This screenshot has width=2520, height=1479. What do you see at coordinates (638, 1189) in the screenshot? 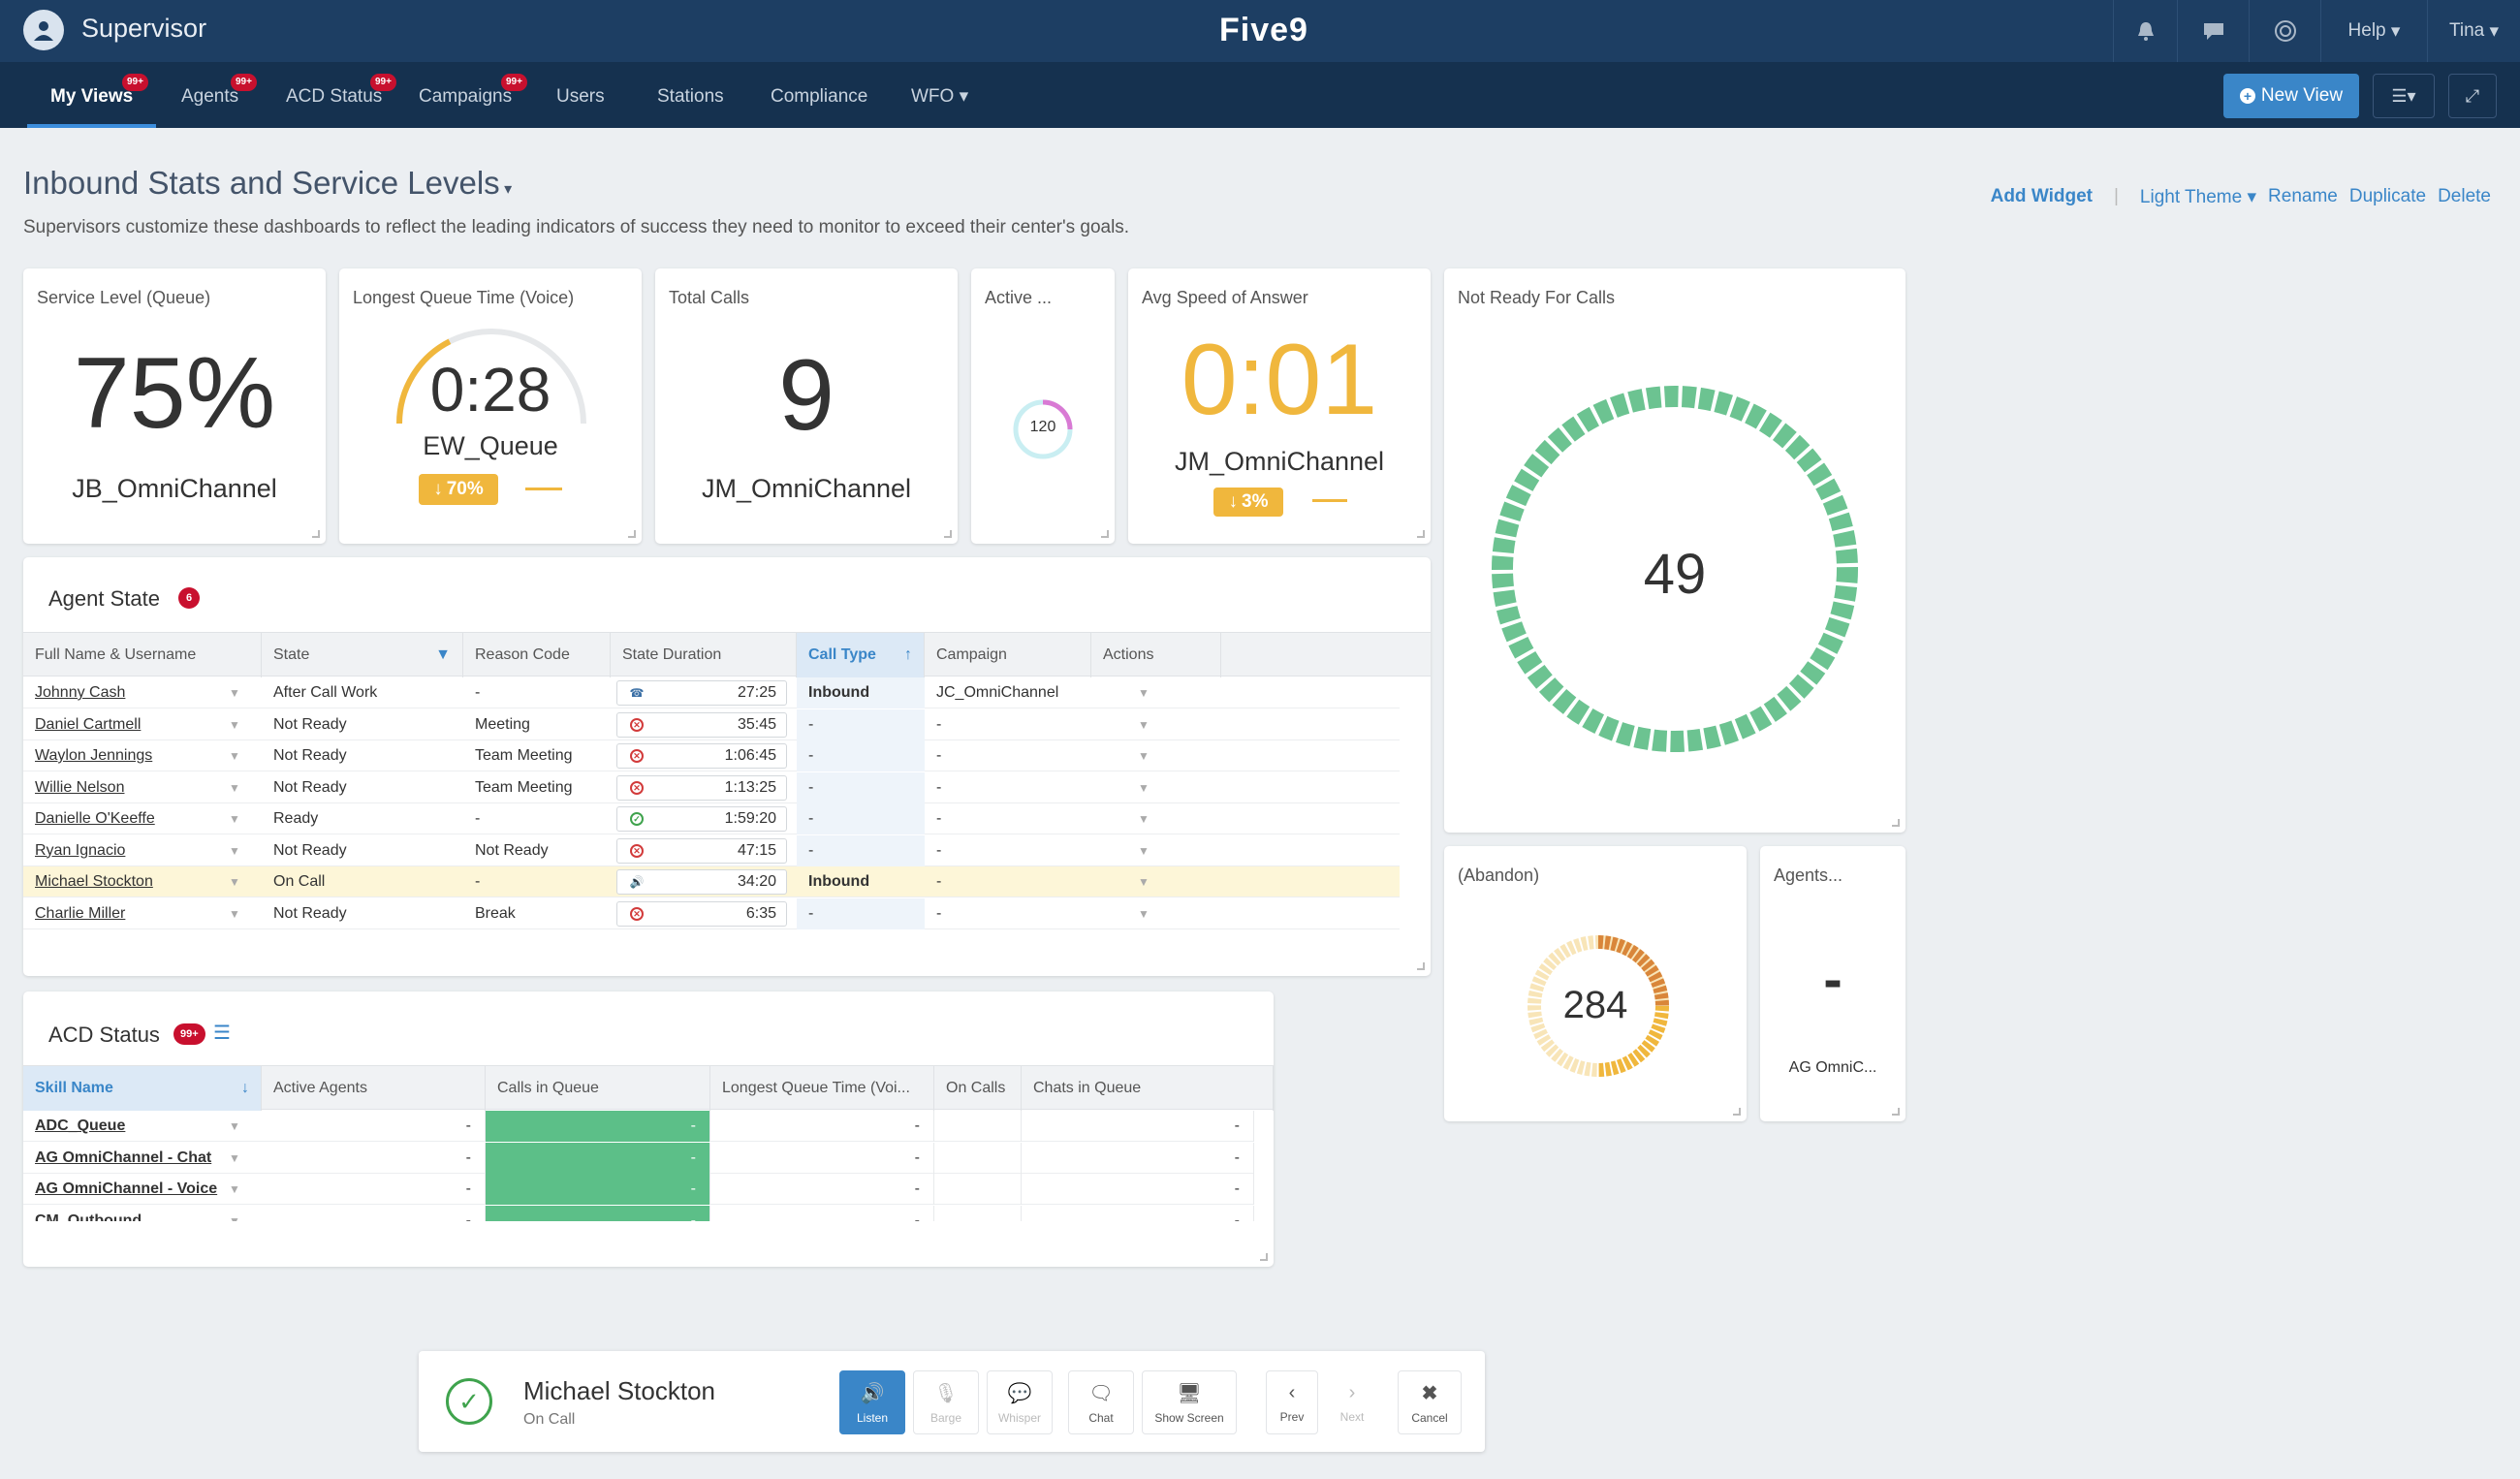
I see `table-row: AG OmniChannel - Voice ▼ - - - -` at bounding box center [638, 1189].